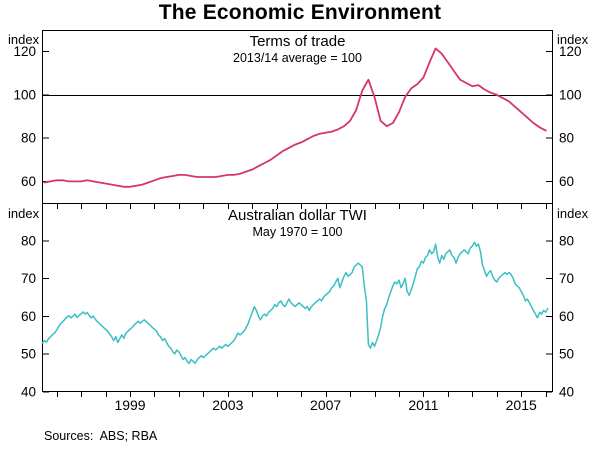  Describe the element at coordinates (297, 232) in the screenshot. I see `panel2-subtitle: May 1970 = 100` at that location.